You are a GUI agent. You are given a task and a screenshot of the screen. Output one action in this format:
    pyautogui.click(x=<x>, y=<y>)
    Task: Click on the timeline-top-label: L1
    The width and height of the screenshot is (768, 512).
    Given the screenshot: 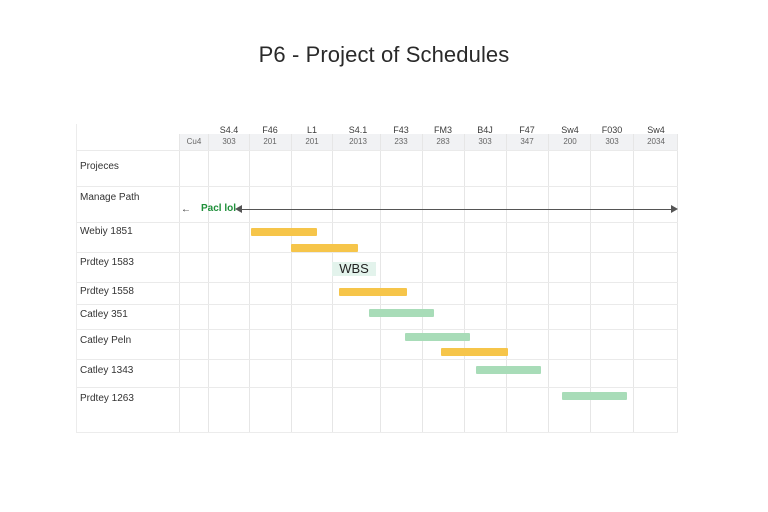 What is the action you would take?
    pyautogui.click(x=311, y=130)
    